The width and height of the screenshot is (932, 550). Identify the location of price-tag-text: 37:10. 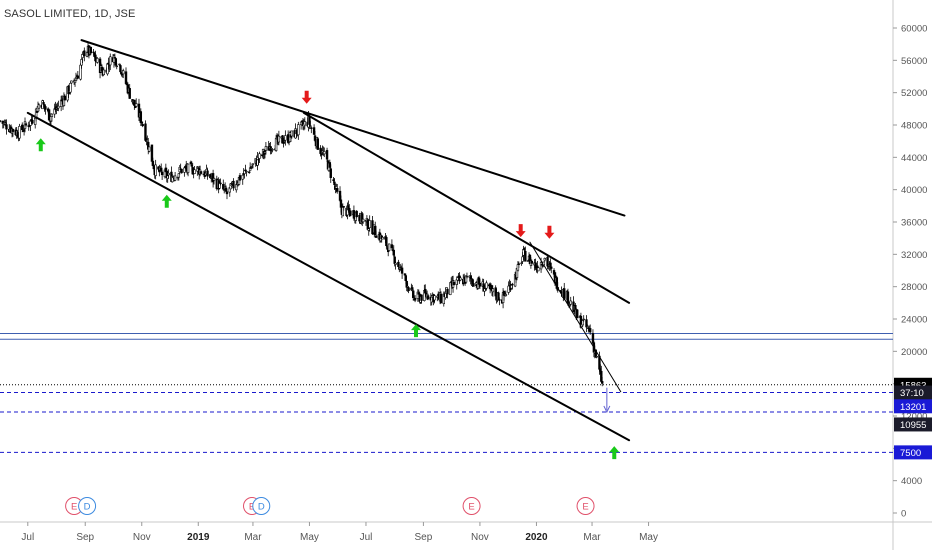
(912, 393).